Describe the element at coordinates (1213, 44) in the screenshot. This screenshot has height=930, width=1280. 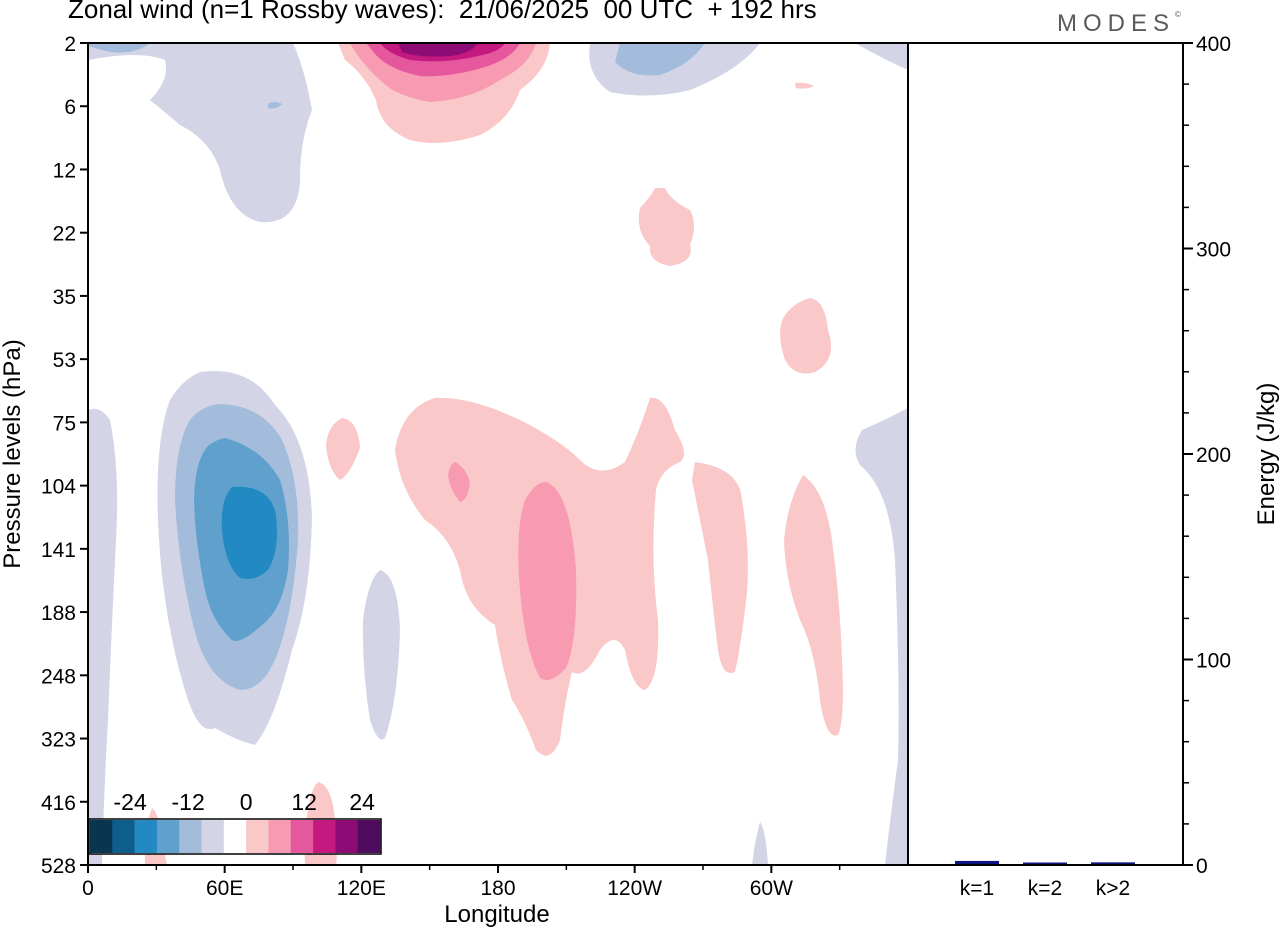
I see `energy-tick-label: 400` at that location.